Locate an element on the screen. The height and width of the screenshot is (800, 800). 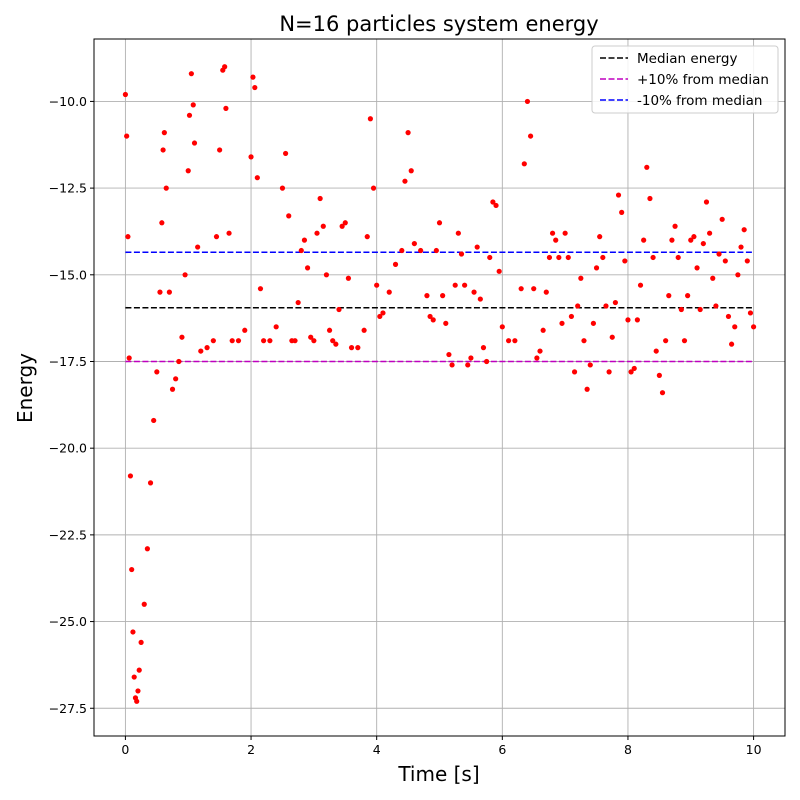
chart-title: N=16 particles system energy is located at coordinates (438, 24).